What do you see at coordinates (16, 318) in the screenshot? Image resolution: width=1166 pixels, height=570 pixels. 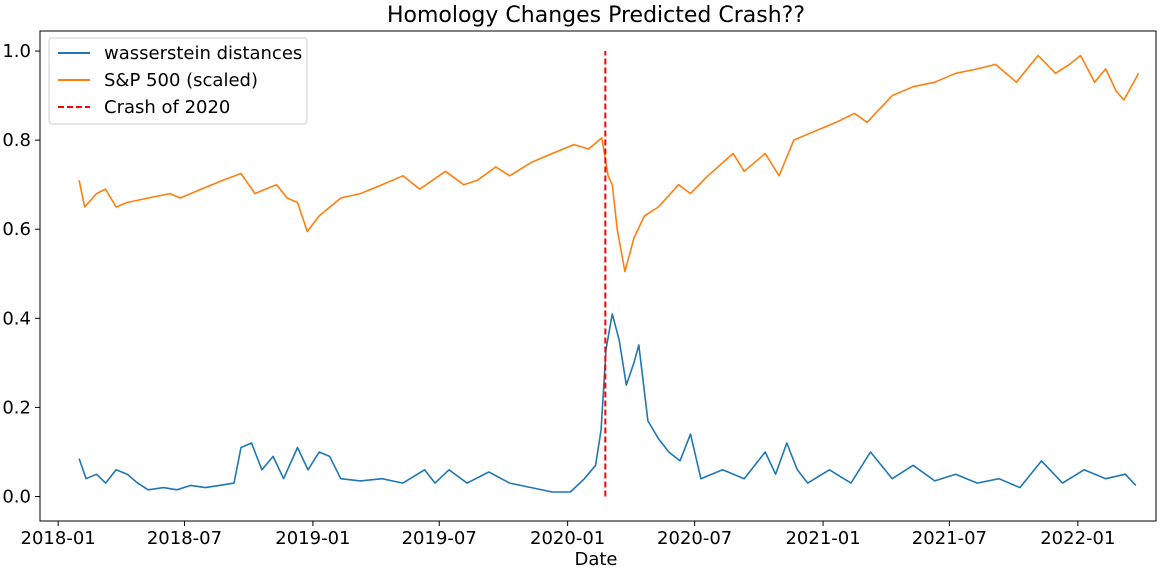 I see `y-tick-label: 0.4` at bounding box center [16, 318].